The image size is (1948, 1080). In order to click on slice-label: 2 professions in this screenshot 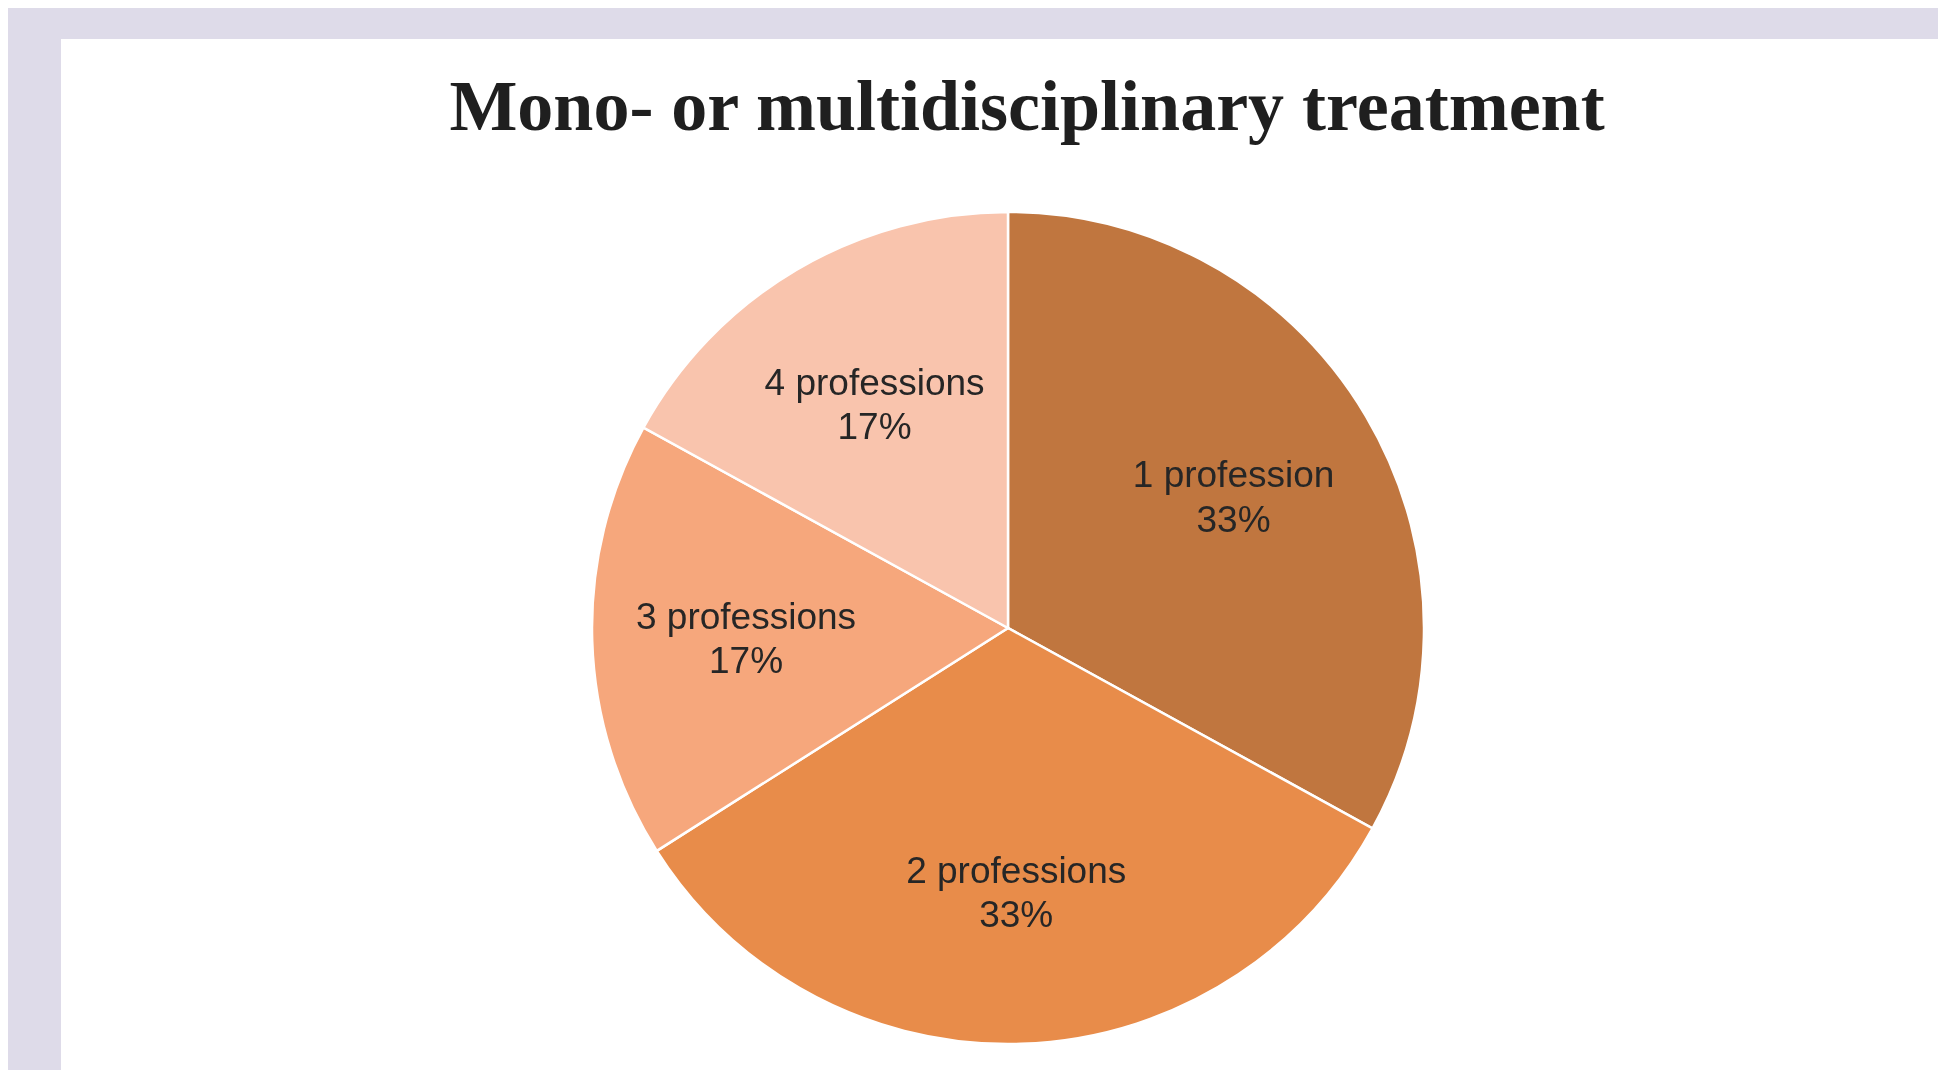, I will do `click(1016, 870)`.